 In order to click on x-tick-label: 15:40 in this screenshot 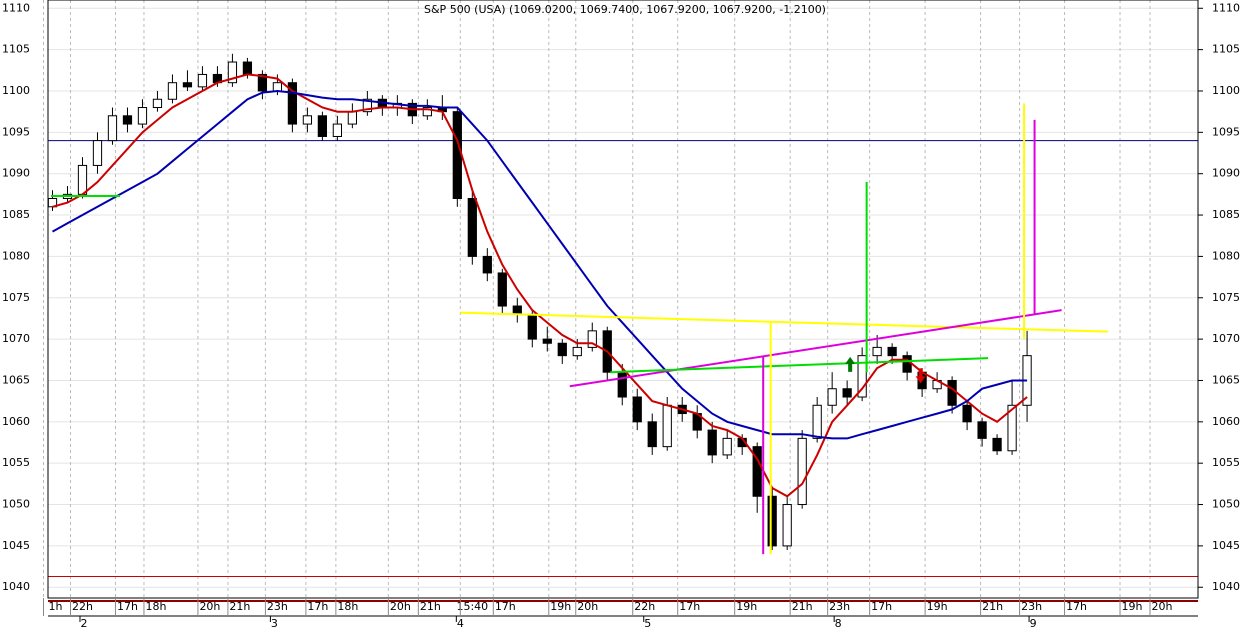, I will do `click(472, 606)`.